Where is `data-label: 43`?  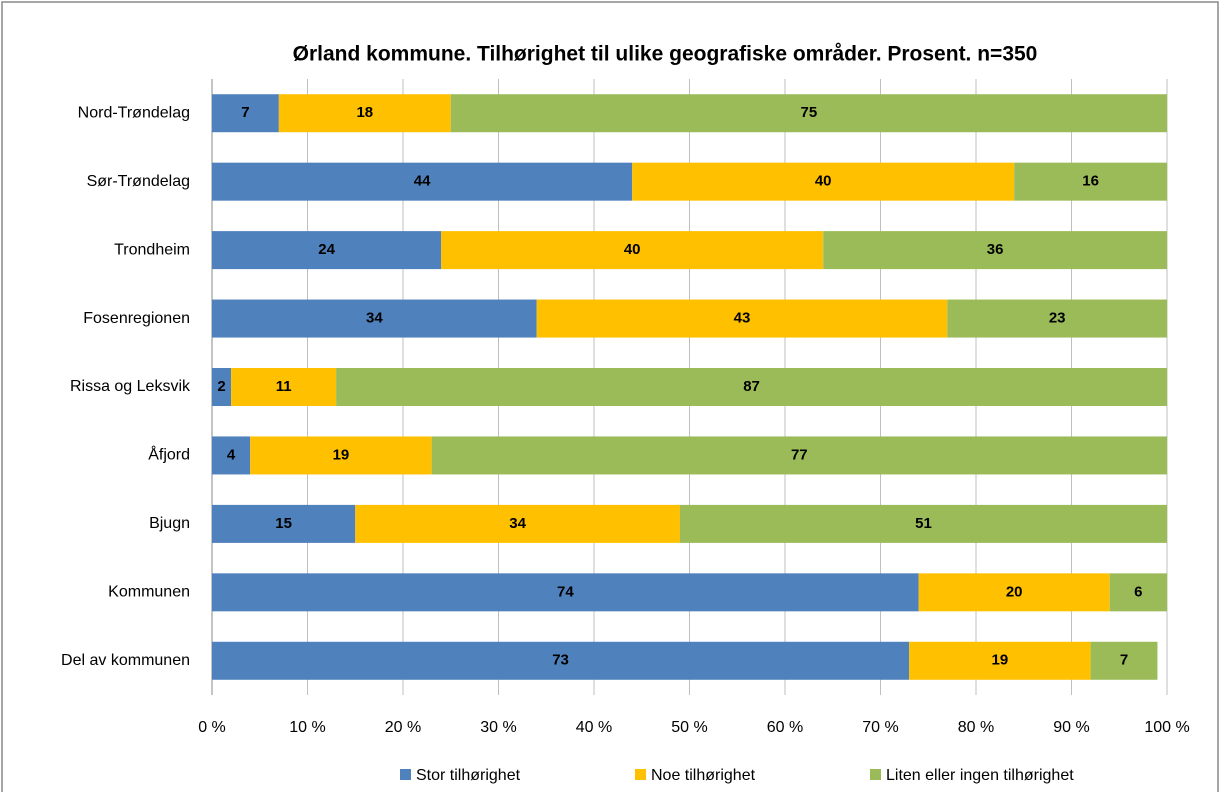 data-label: 43 is located at coordinates (742, 318).